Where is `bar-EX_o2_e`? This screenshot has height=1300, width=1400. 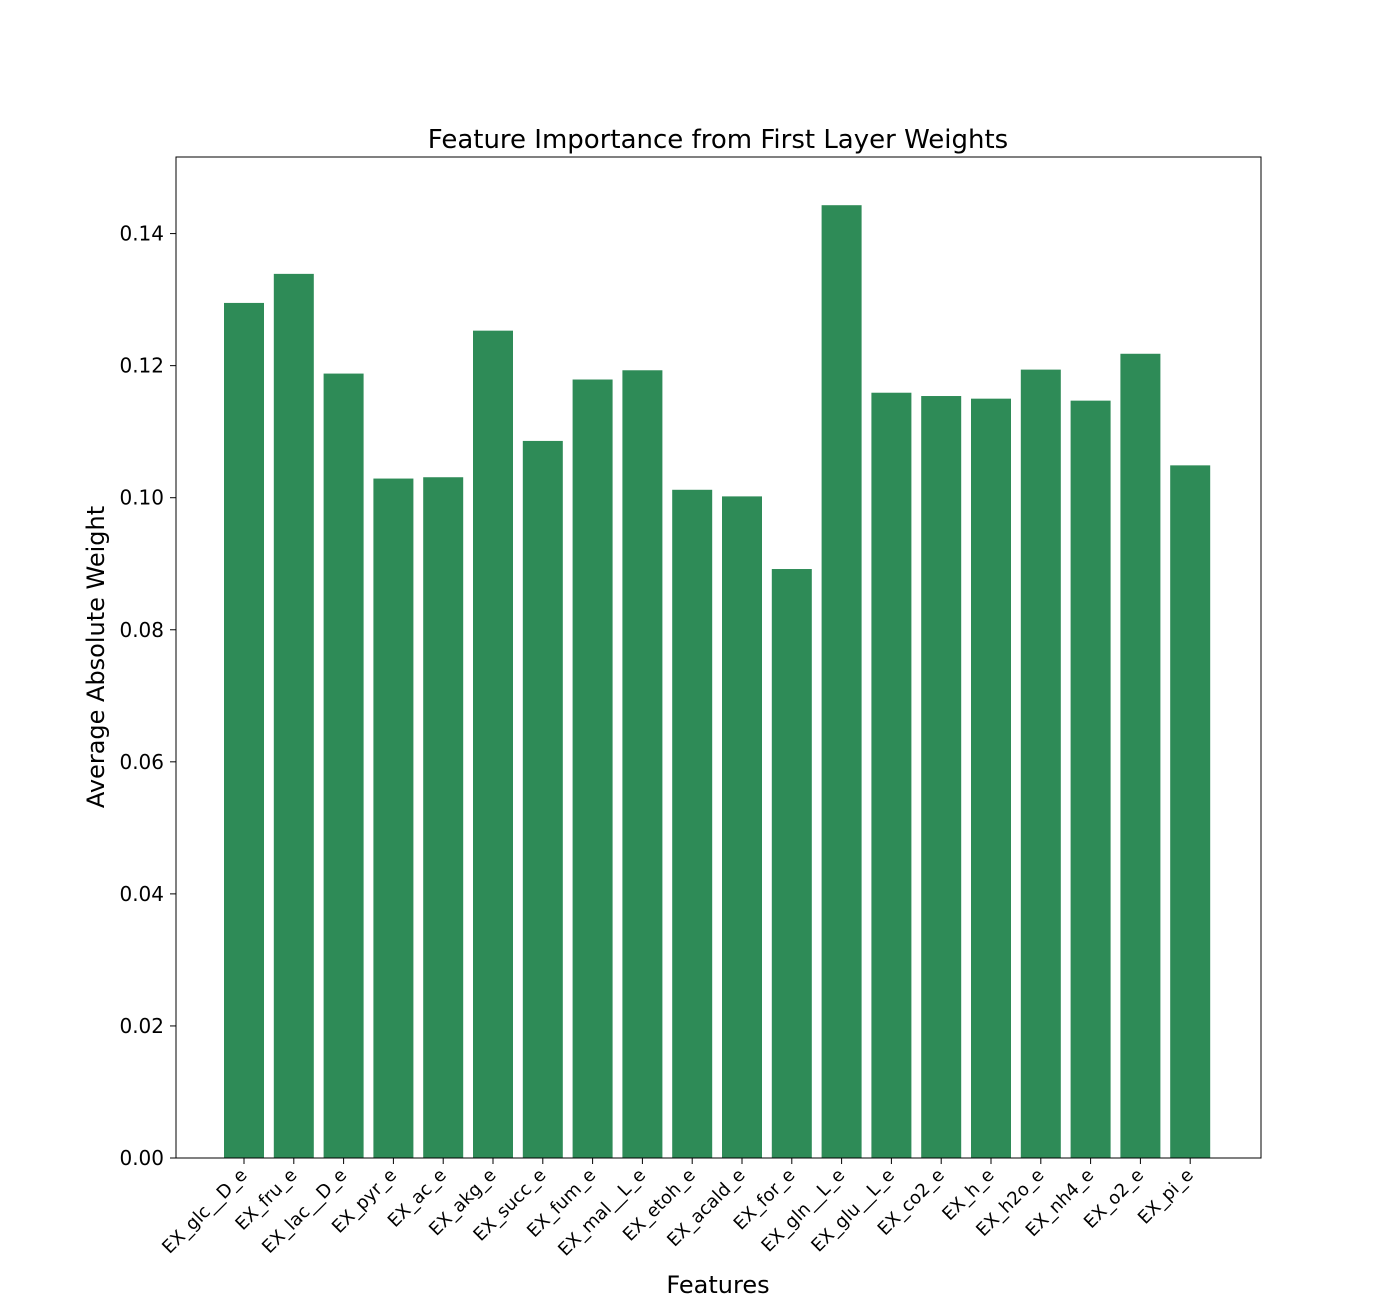 bar-EX_o2_e is located at coordinates (1140, 755).